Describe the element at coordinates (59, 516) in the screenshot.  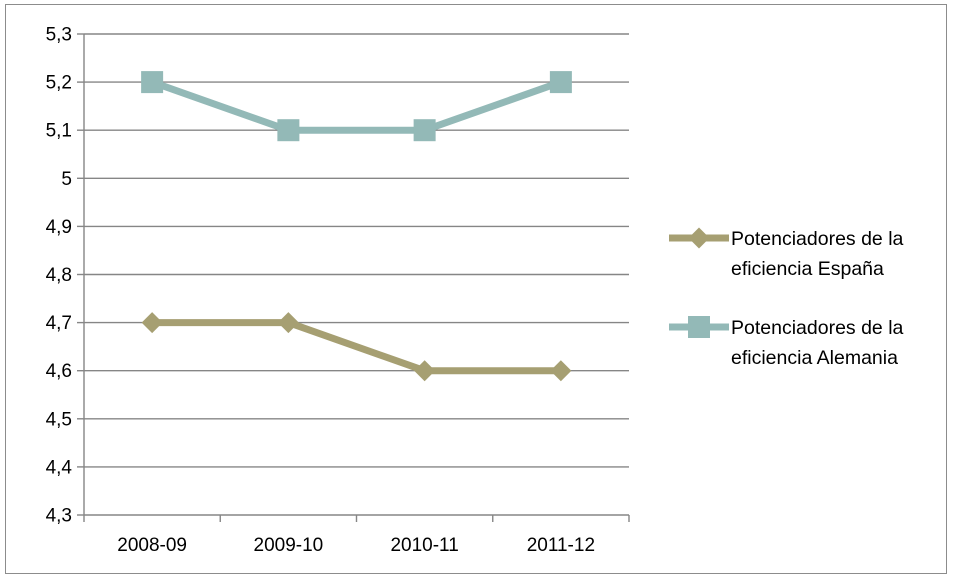
I see `y-tick-label: 4,3` at that location.